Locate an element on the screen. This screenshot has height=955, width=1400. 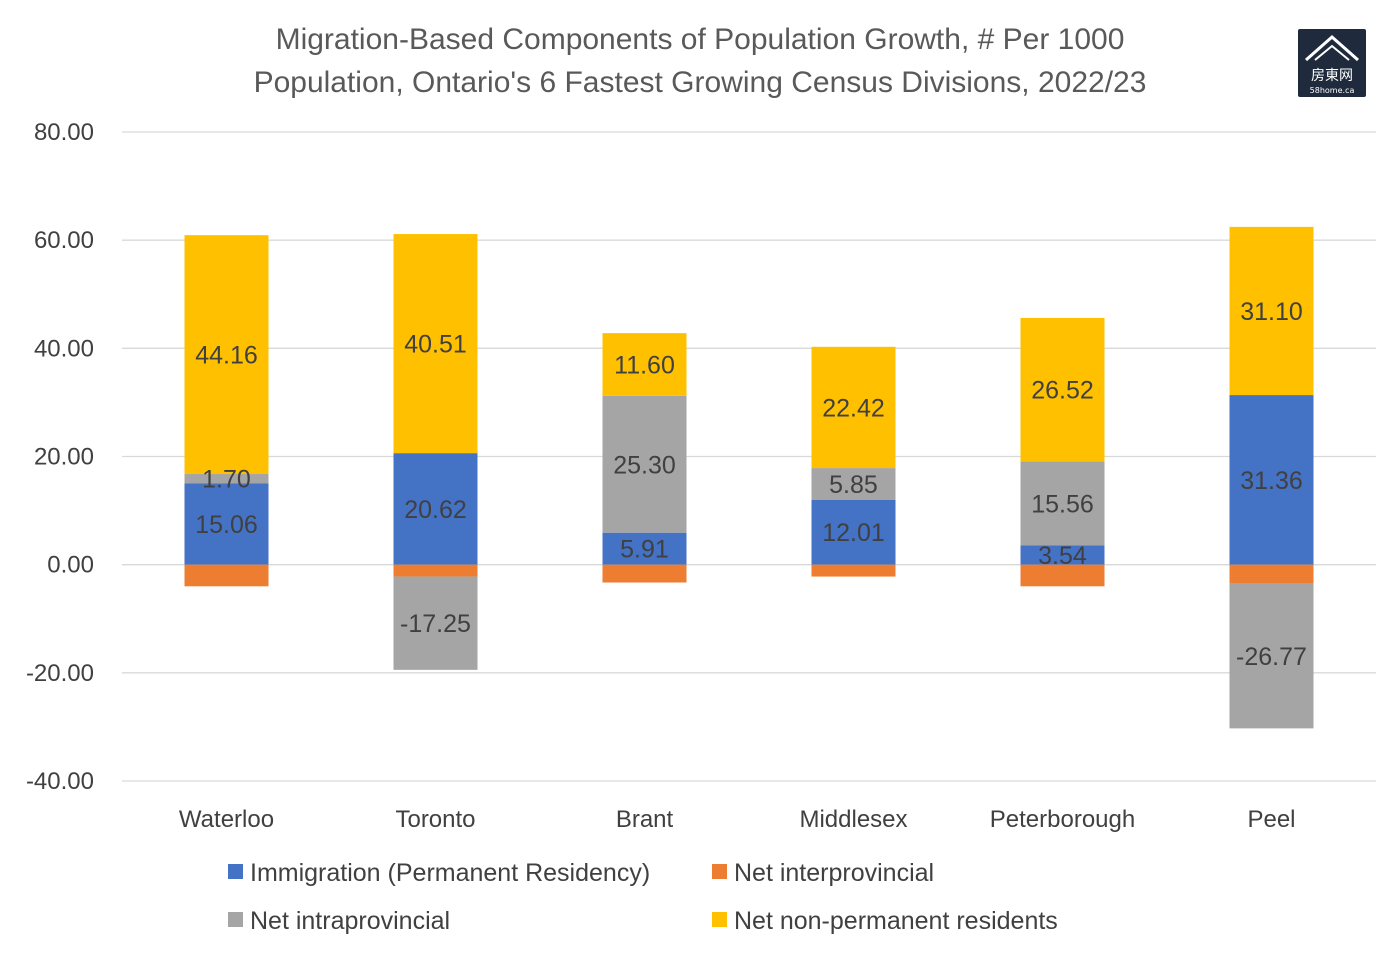
data-label: 1.70 is located at coordinates (226, 480).